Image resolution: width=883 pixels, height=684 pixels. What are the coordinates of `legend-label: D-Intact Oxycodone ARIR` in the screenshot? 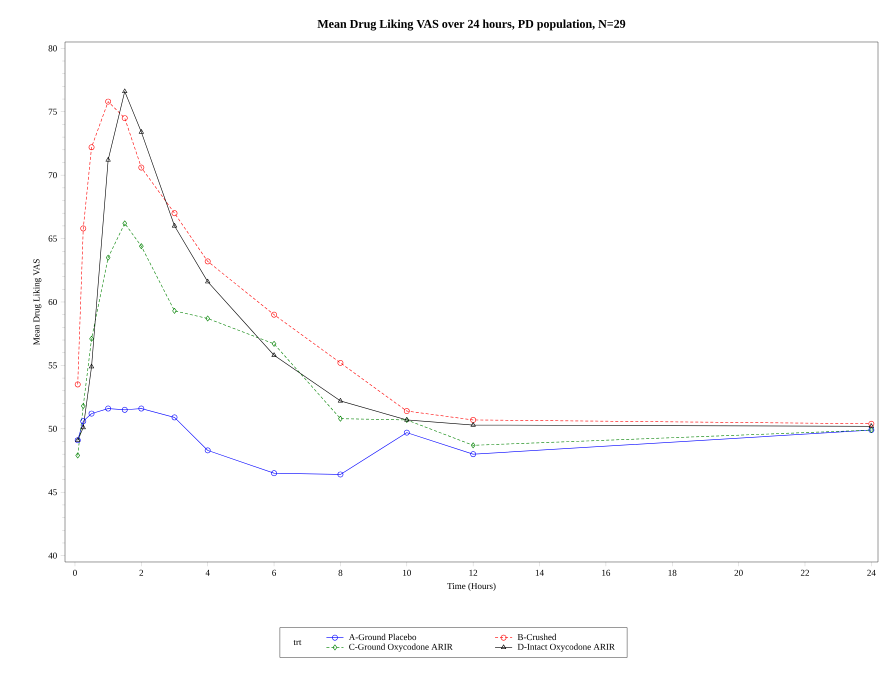 It's located at (566, 648).